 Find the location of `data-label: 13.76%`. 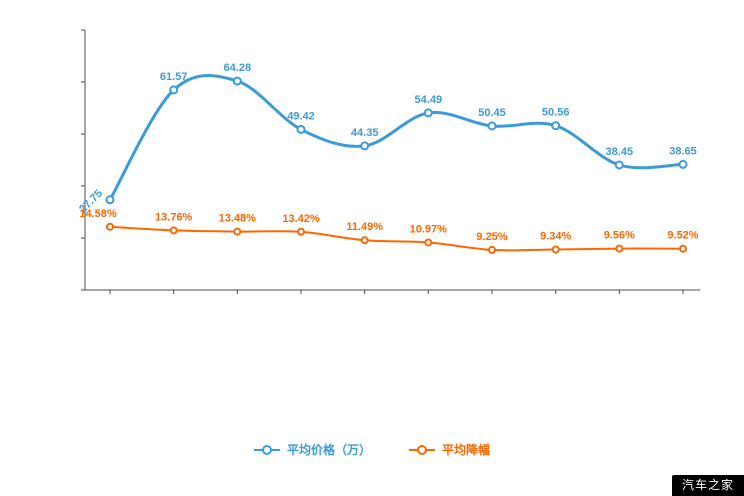

data-label: 13.76% is located at coordinates (174, 217).